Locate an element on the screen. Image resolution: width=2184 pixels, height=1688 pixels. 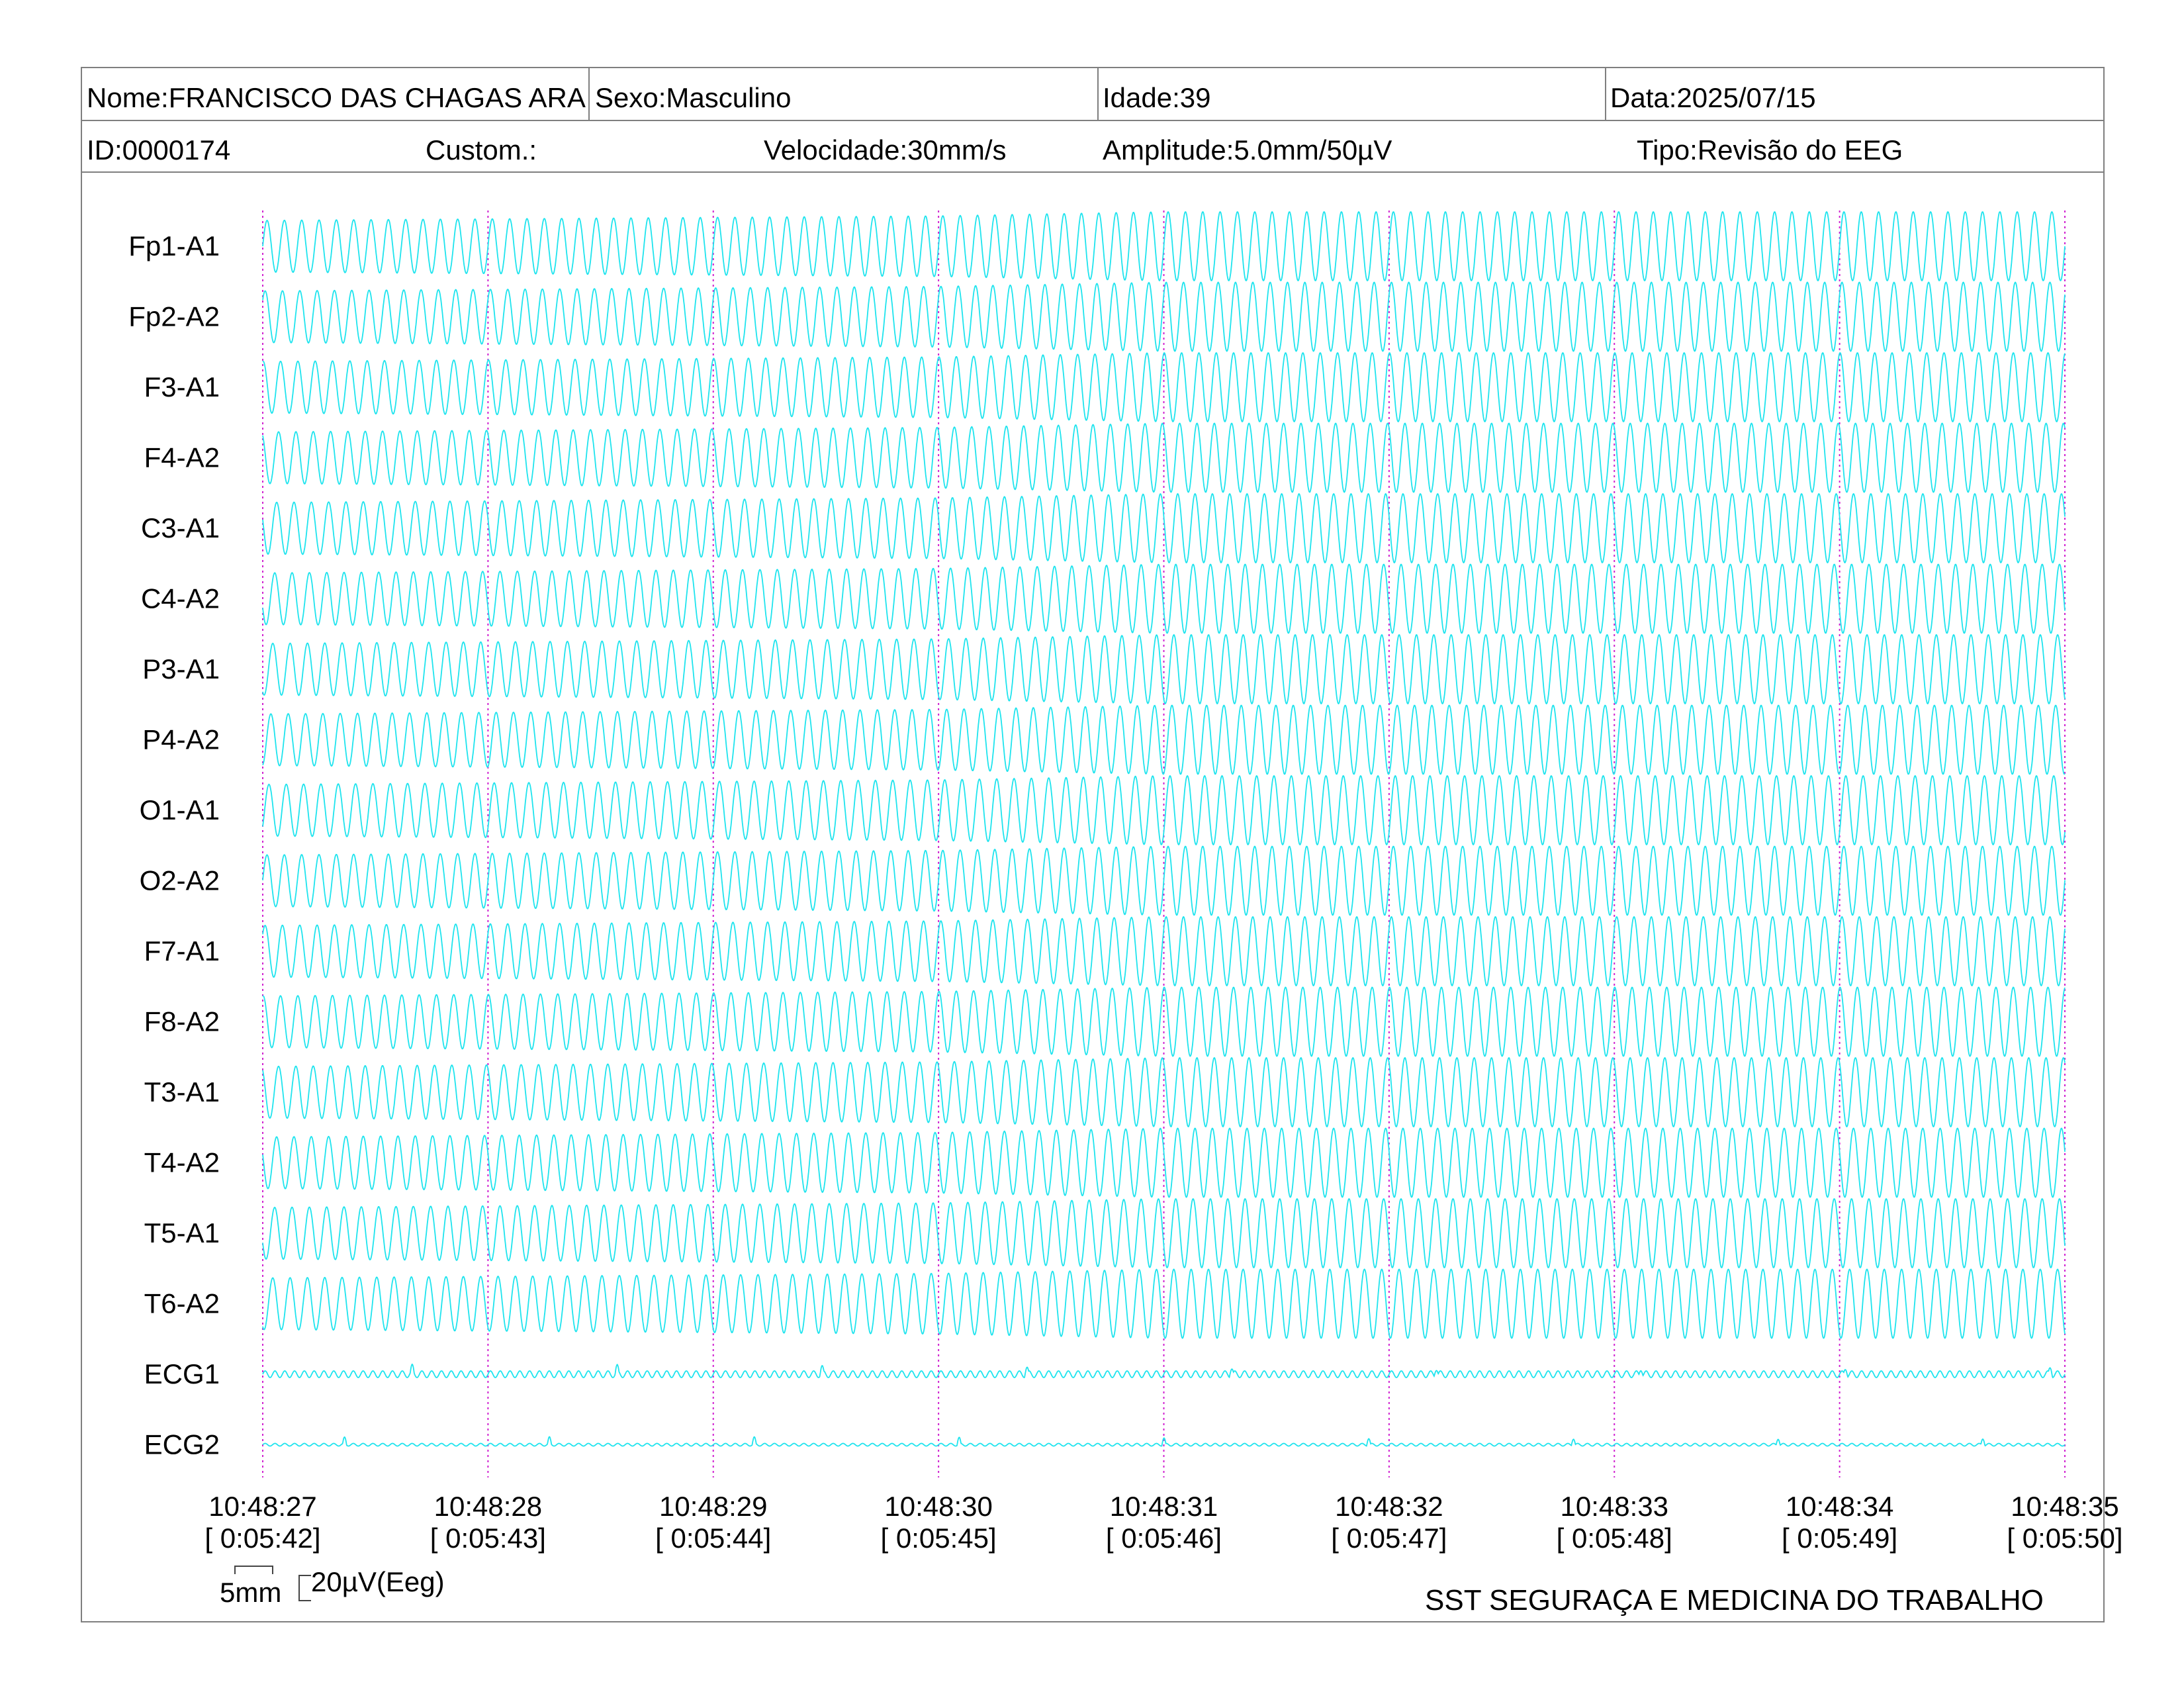
patient-name: Nome:FRANCISCO DAS CHAGAS ARA is located at coordinates (336, 97).